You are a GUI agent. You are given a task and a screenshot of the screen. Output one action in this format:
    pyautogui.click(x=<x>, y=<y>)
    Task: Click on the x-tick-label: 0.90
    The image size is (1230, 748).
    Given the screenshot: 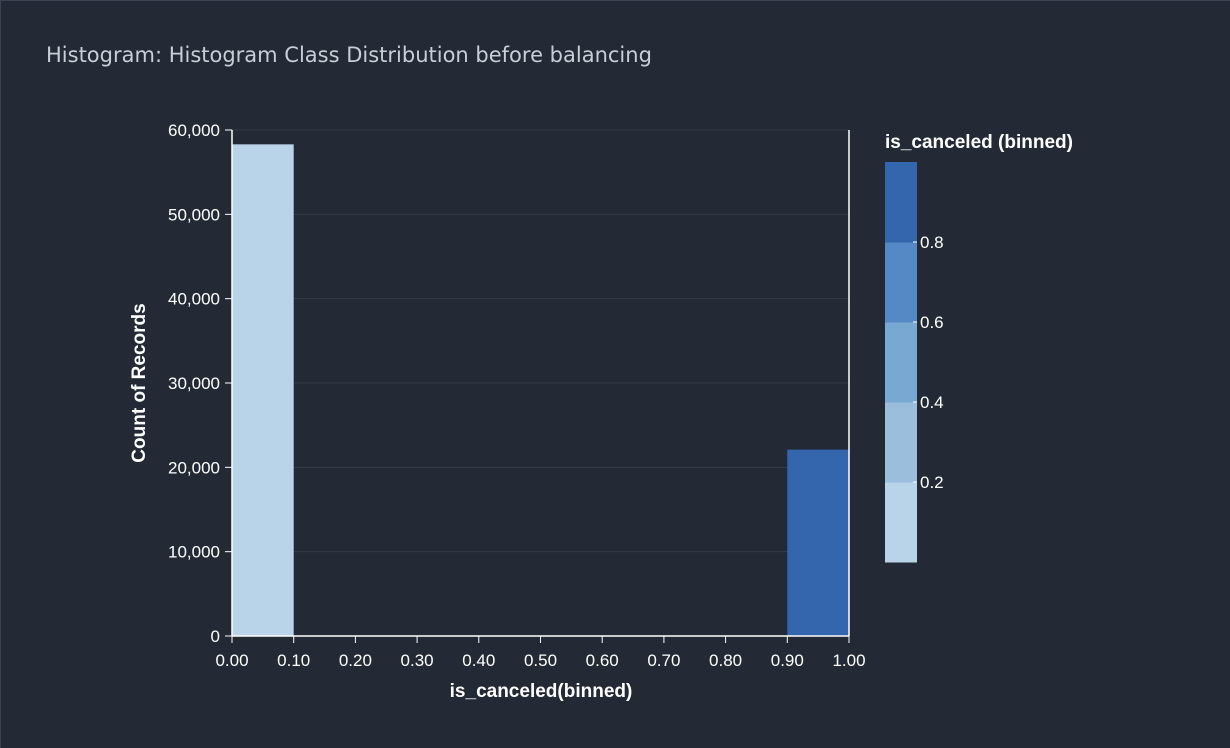 What is the action you would take?
    pyautogui.click(x=787, y=660)
    